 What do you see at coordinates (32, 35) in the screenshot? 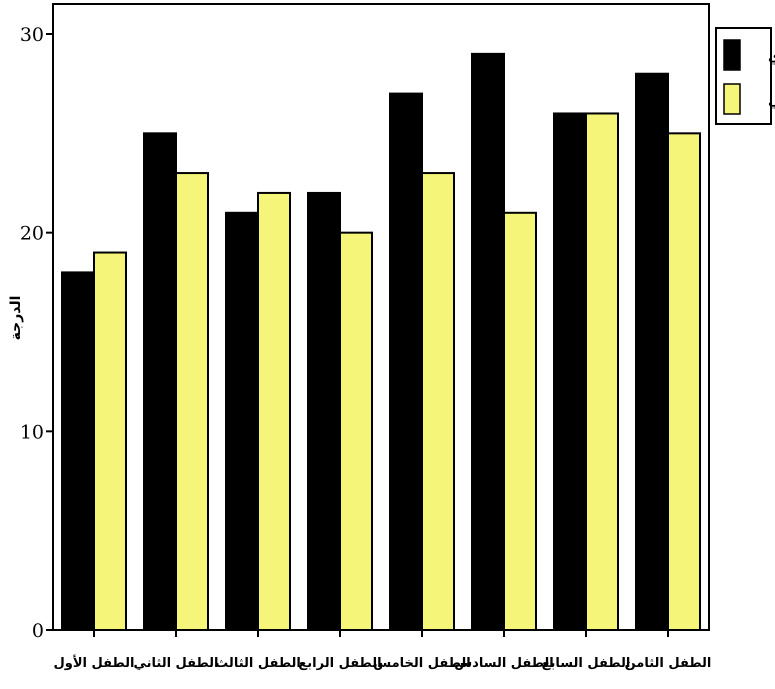
I see `y-tick-label: 30` at bounding box center [32, 35].